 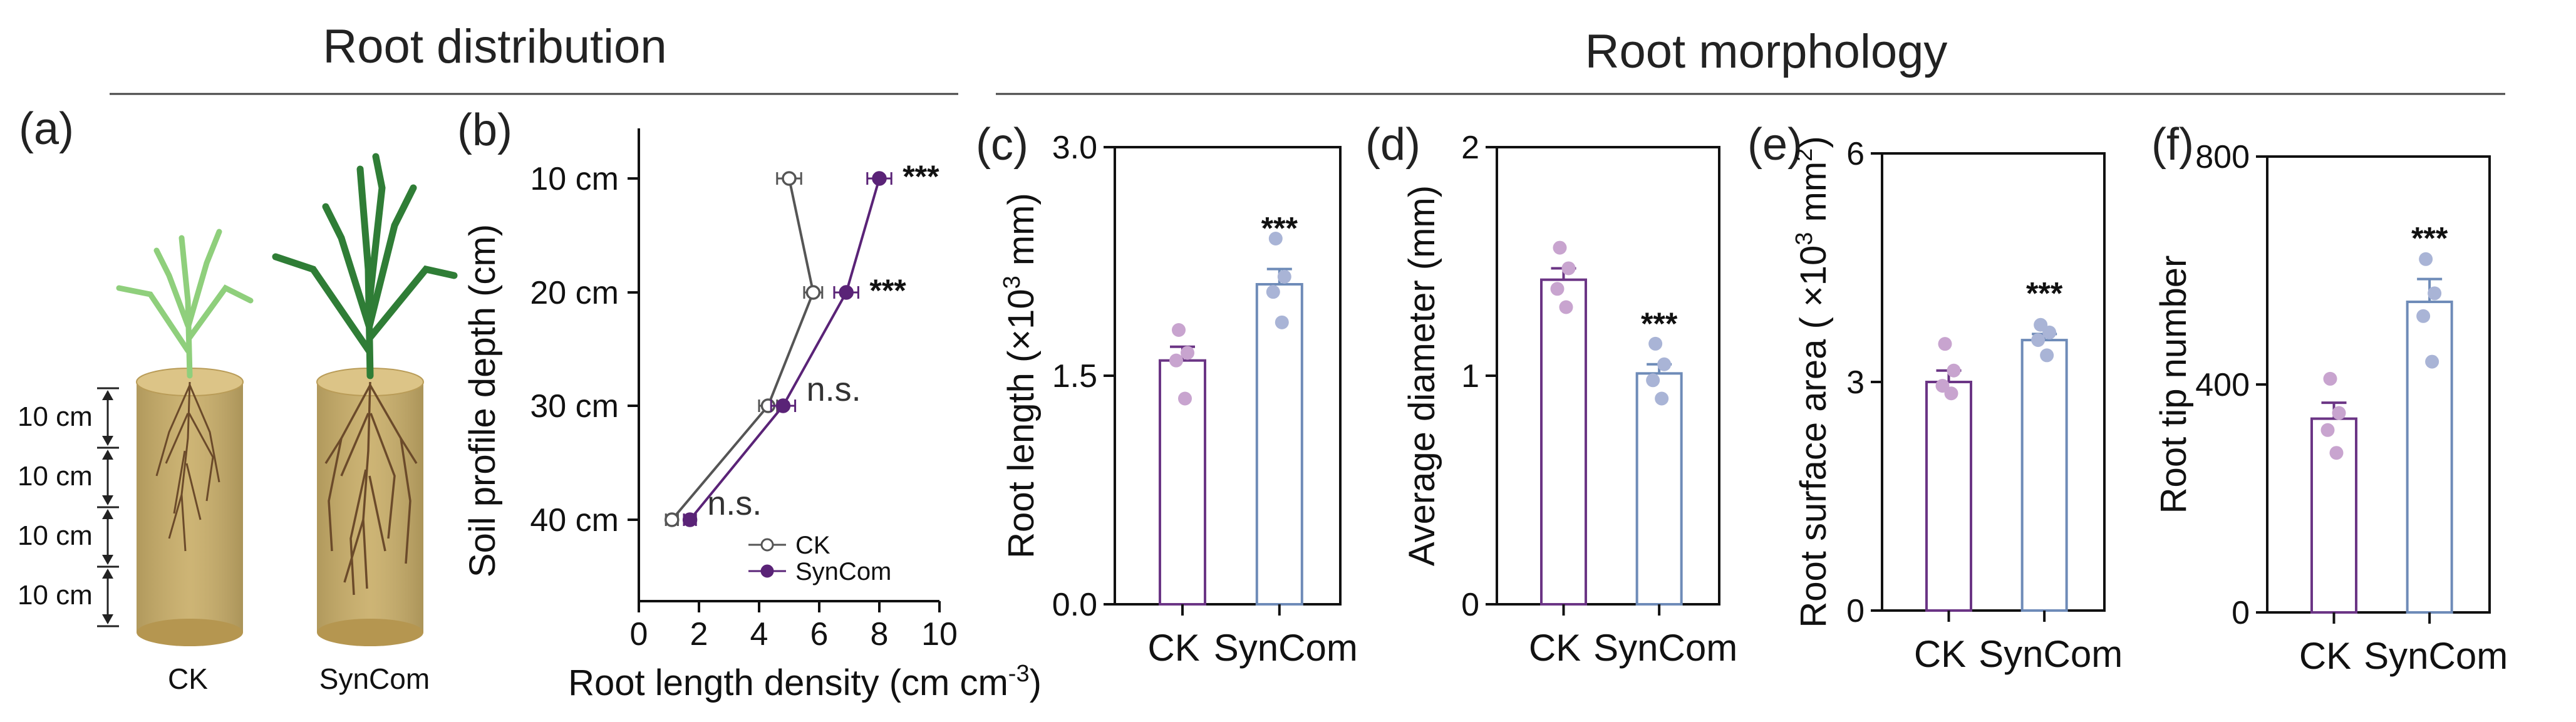 I want to click on depth-label-4: 10 cm, so click(x=55, y=595).